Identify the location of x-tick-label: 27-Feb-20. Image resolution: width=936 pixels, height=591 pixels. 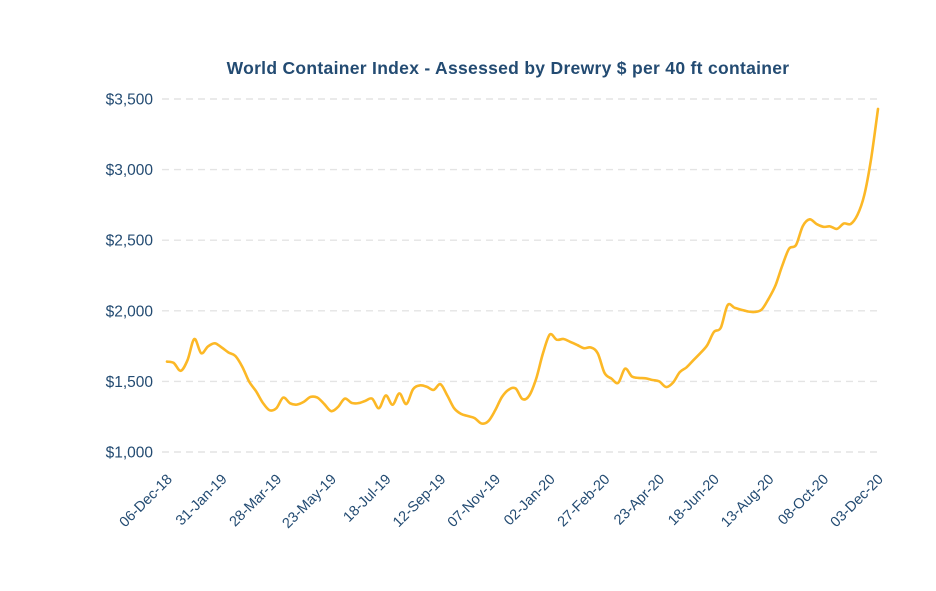
(584, 501).